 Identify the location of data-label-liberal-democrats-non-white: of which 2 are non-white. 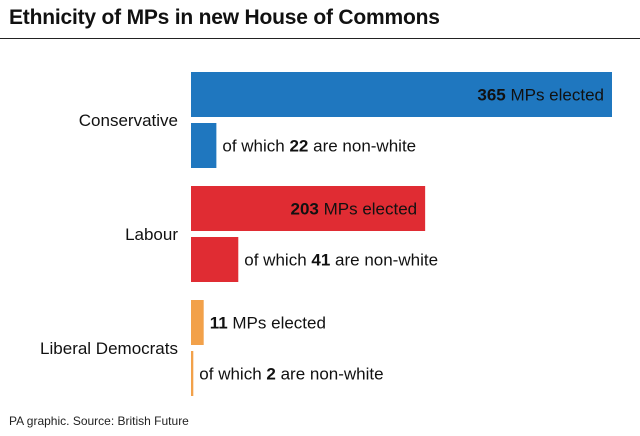
(291, 374).